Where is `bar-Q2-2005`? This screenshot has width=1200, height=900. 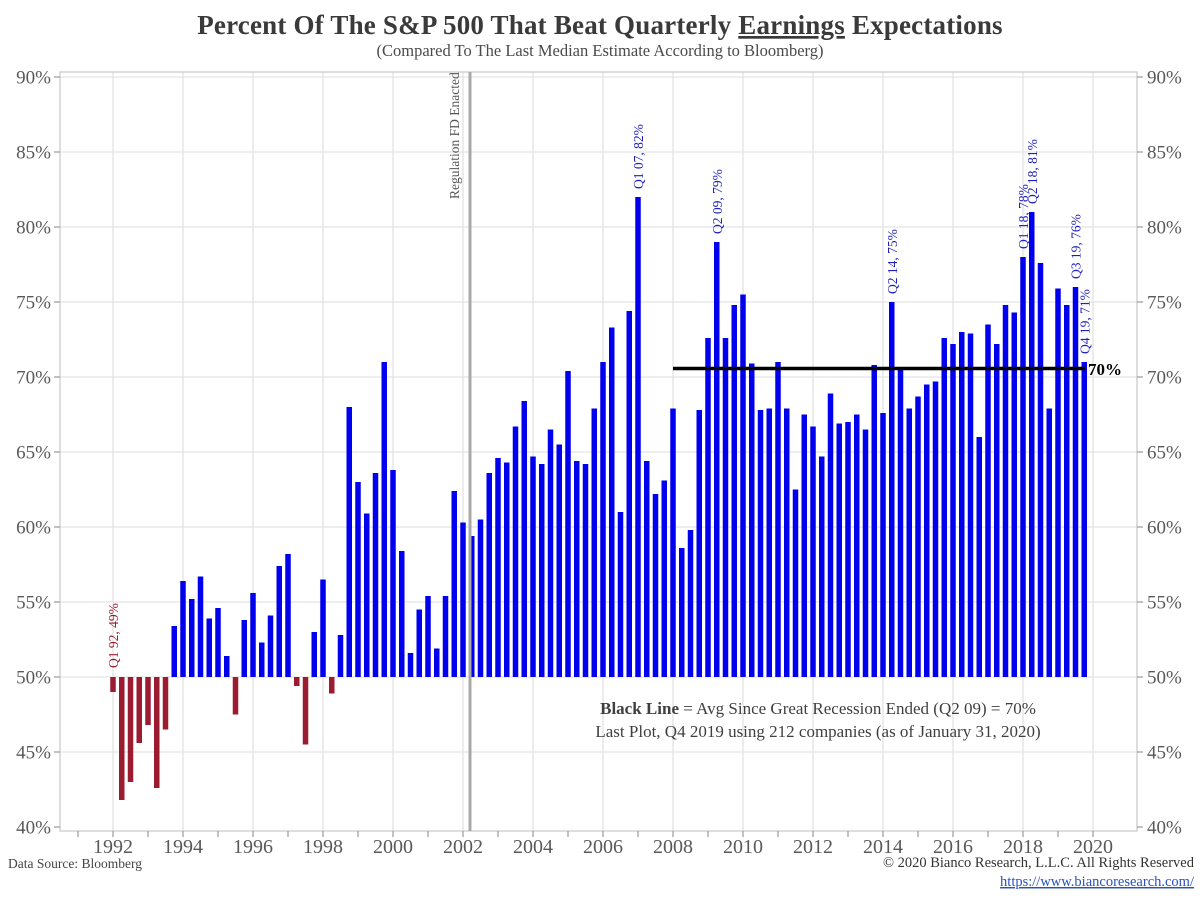 bar-Q2-2005 is located at coordinates (577, 569).